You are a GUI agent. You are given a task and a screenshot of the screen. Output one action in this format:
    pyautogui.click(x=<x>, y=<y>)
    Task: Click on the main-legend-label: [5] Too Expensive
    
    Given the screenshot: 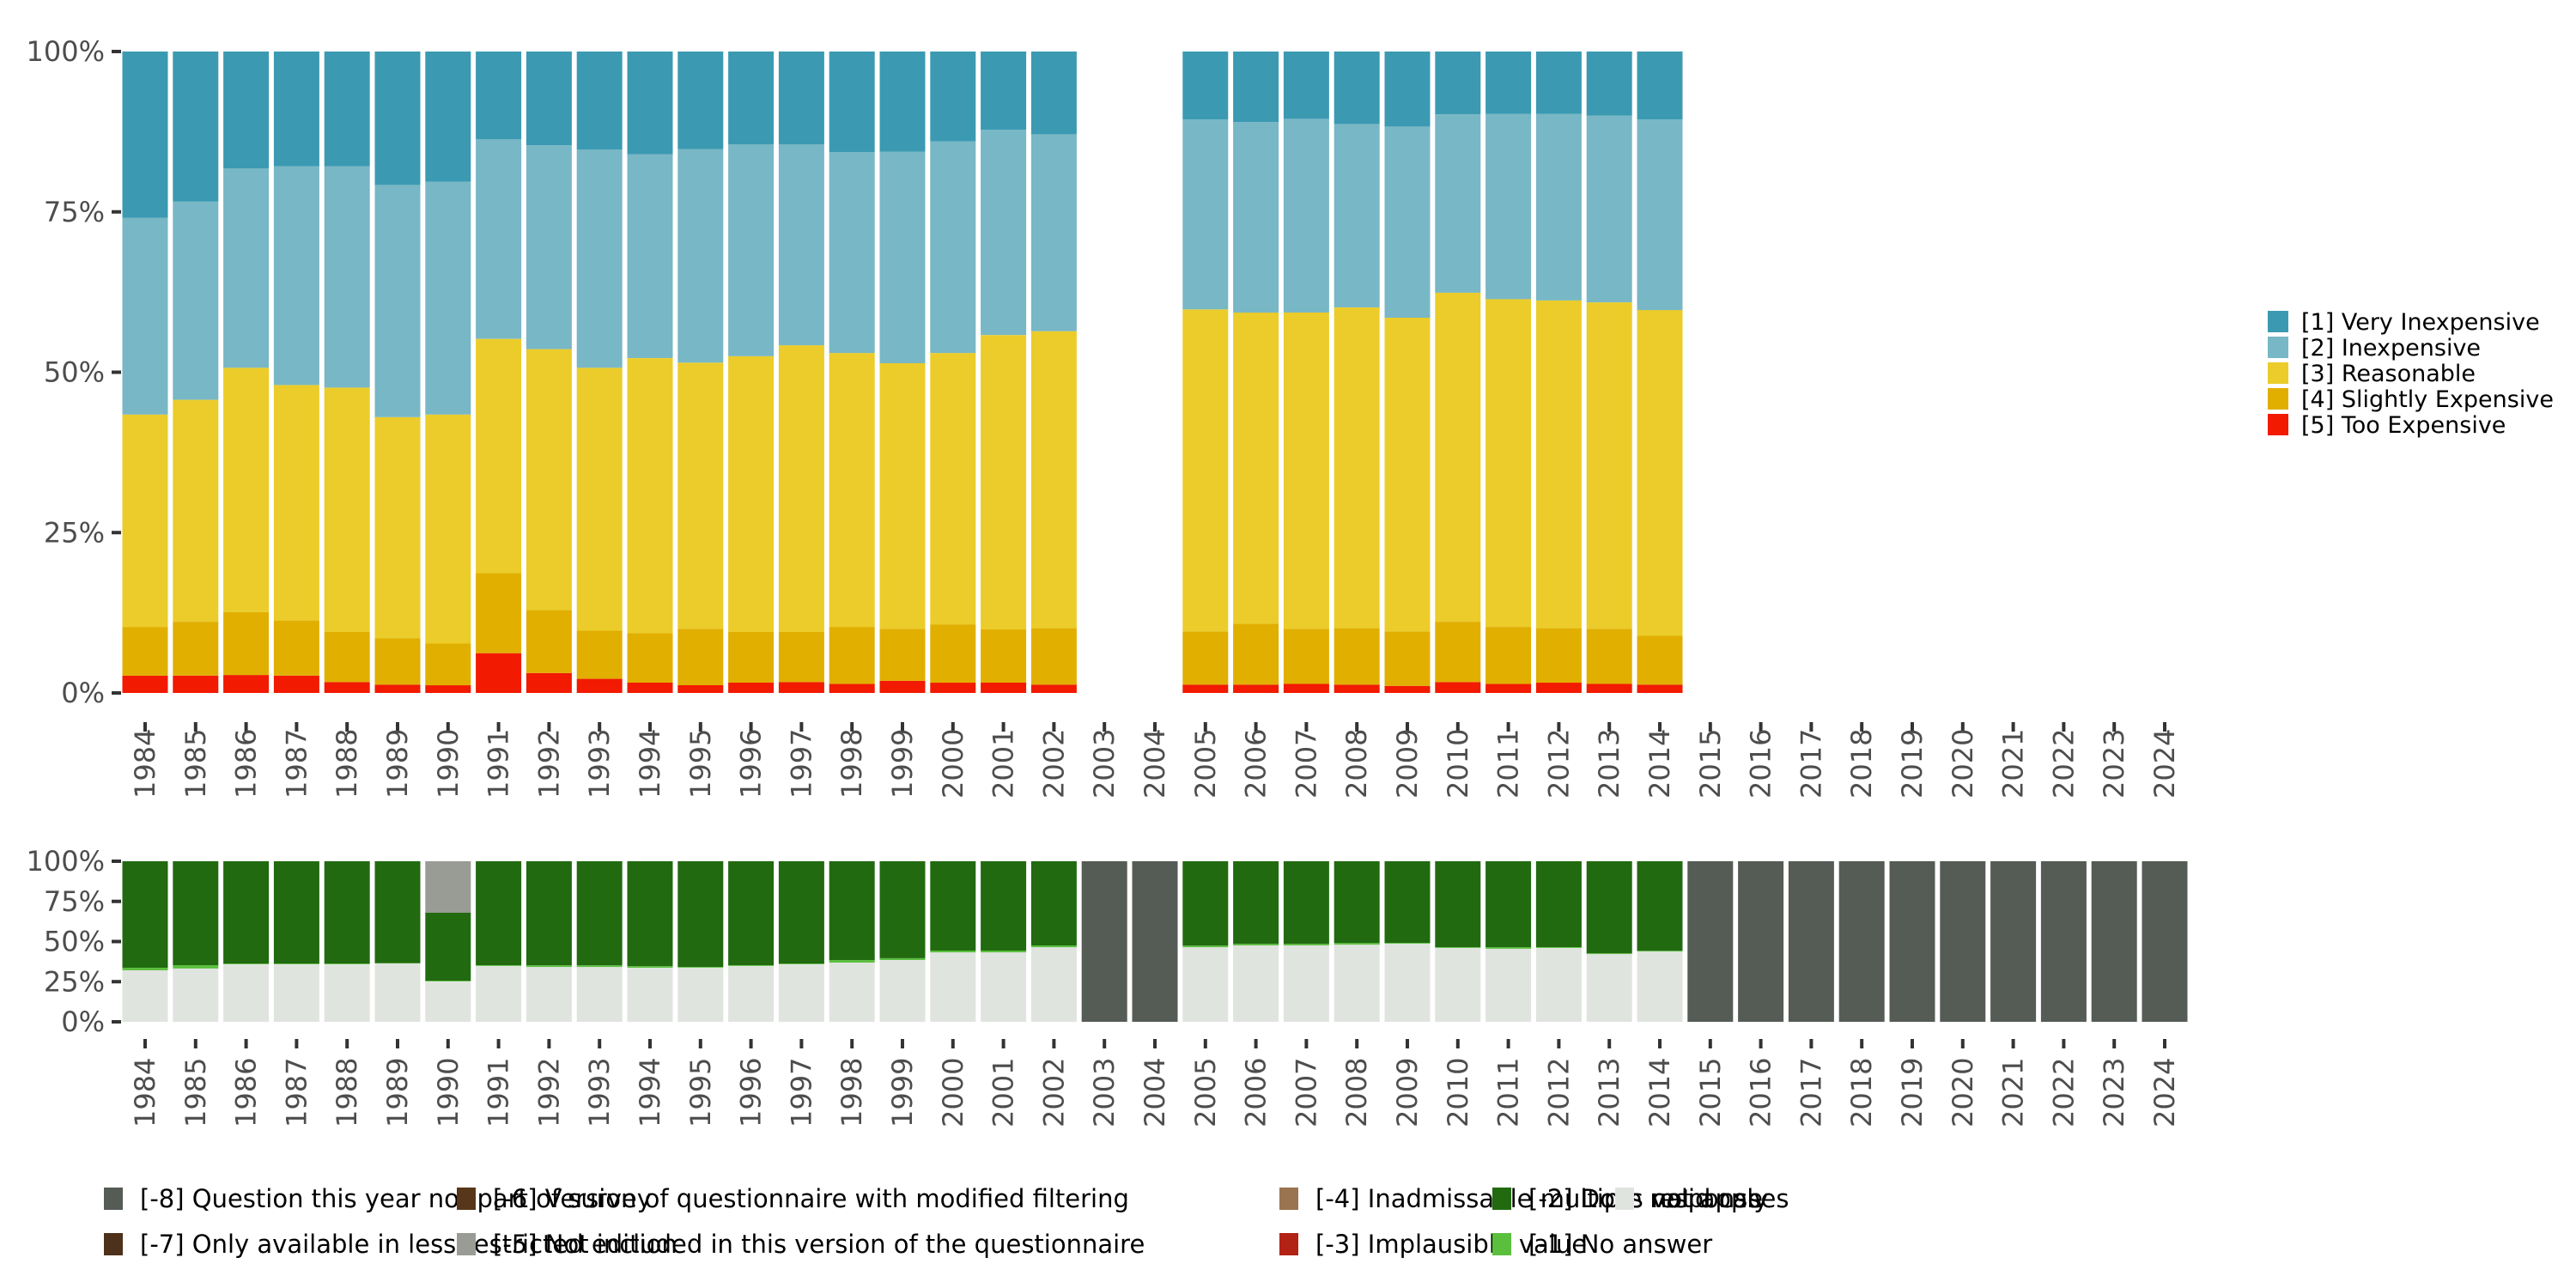 What is the action you would take?
    pyautogui.click(x=2404, y=425)
    